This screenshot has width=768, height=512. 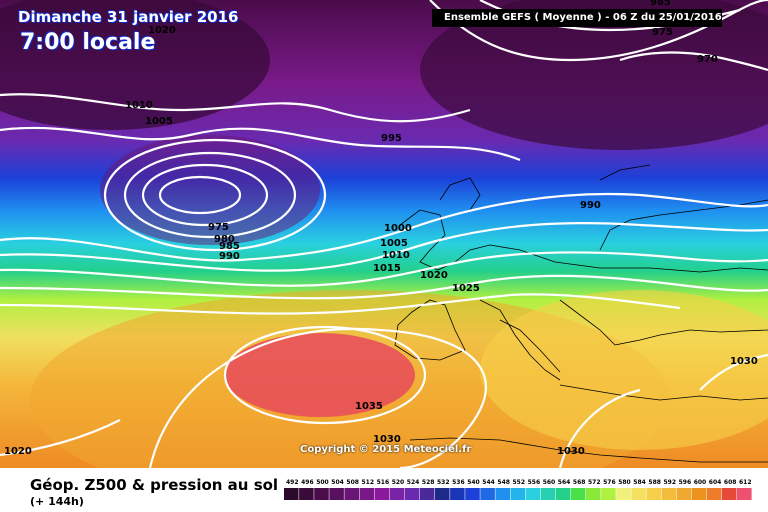 What do you see at coordinates (685, 482) in the screenshot?
I see `scale-label: 596` at bounding box center [685, 482].